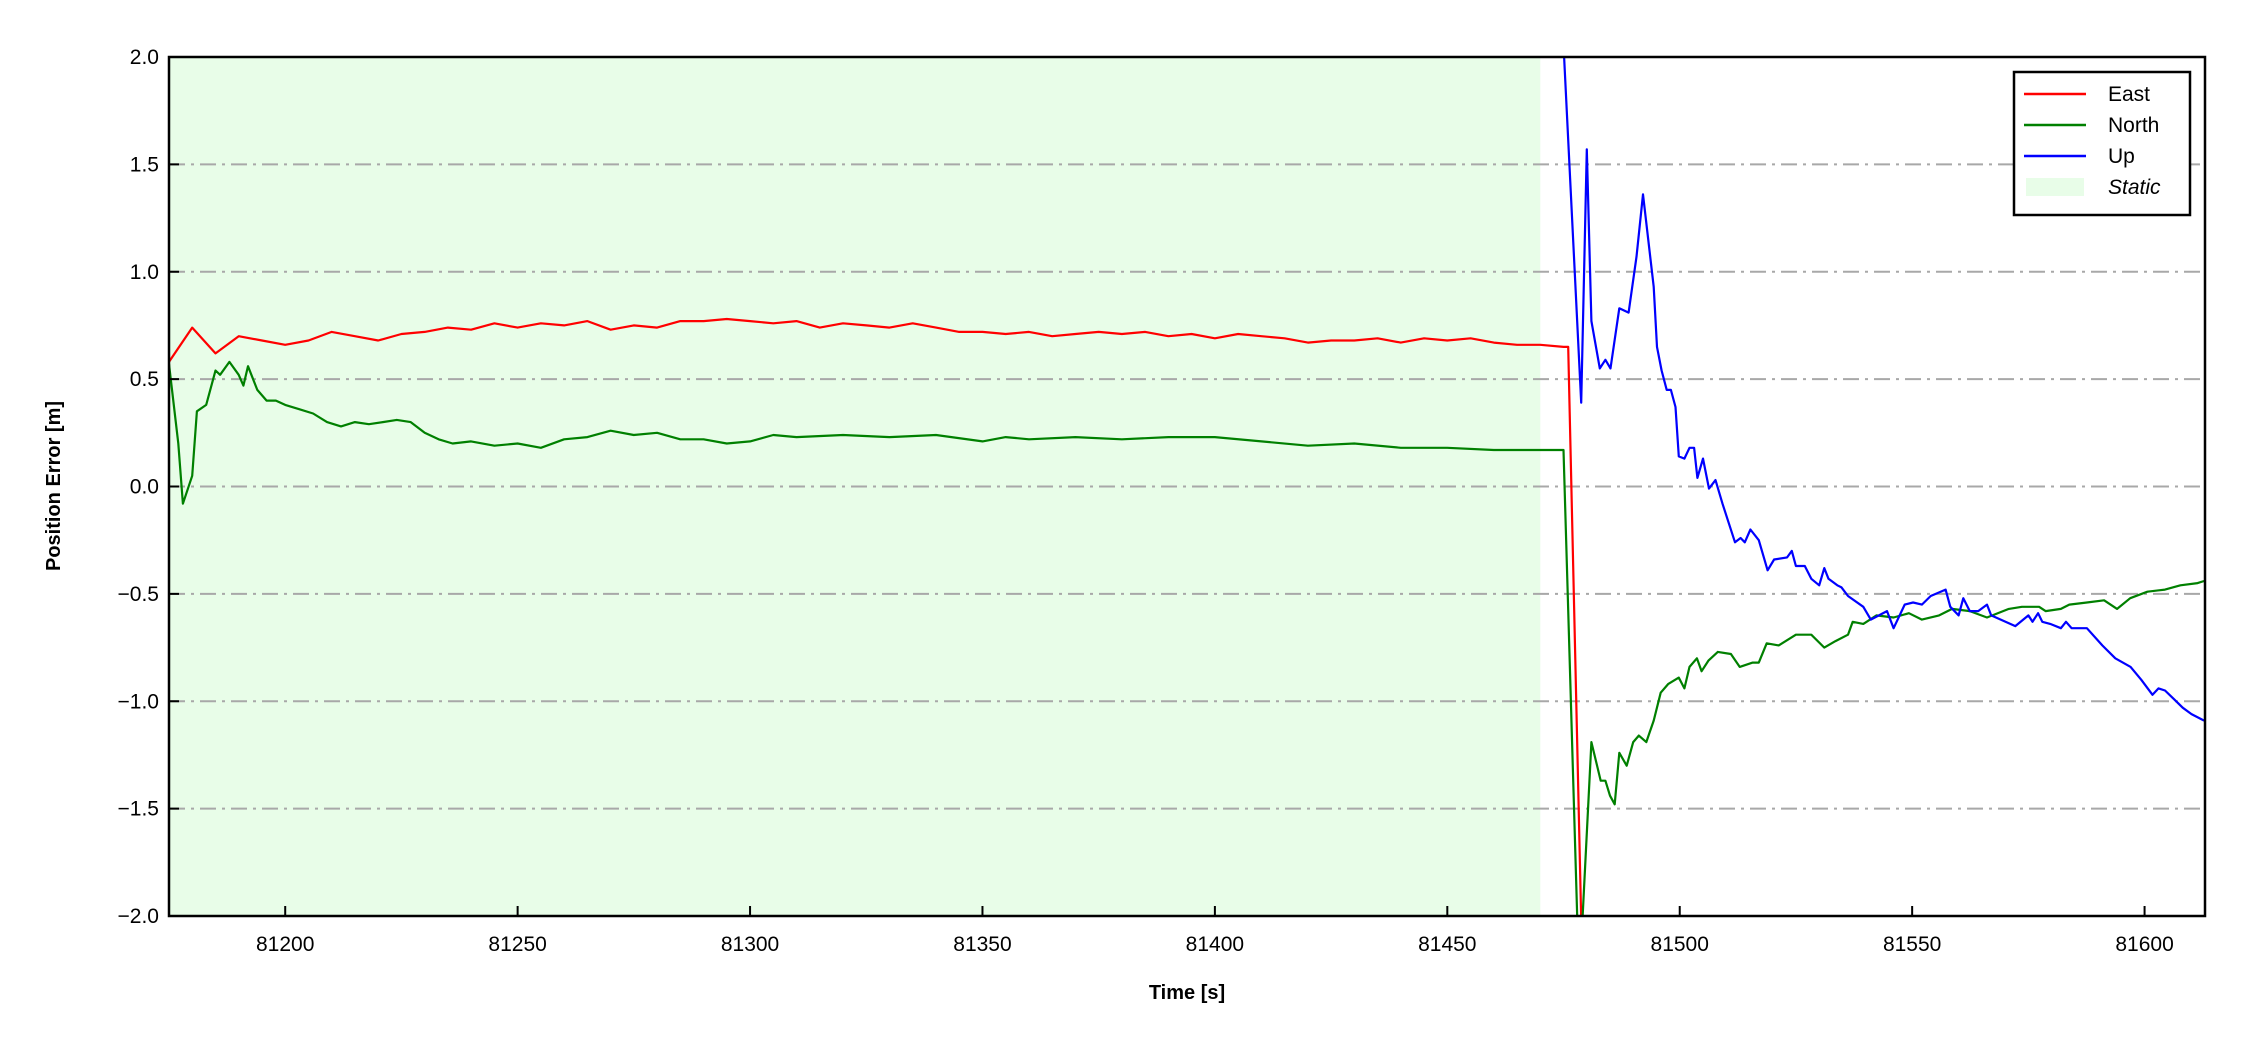  I want to click on legend-label-east: East, so click(2129, 94).